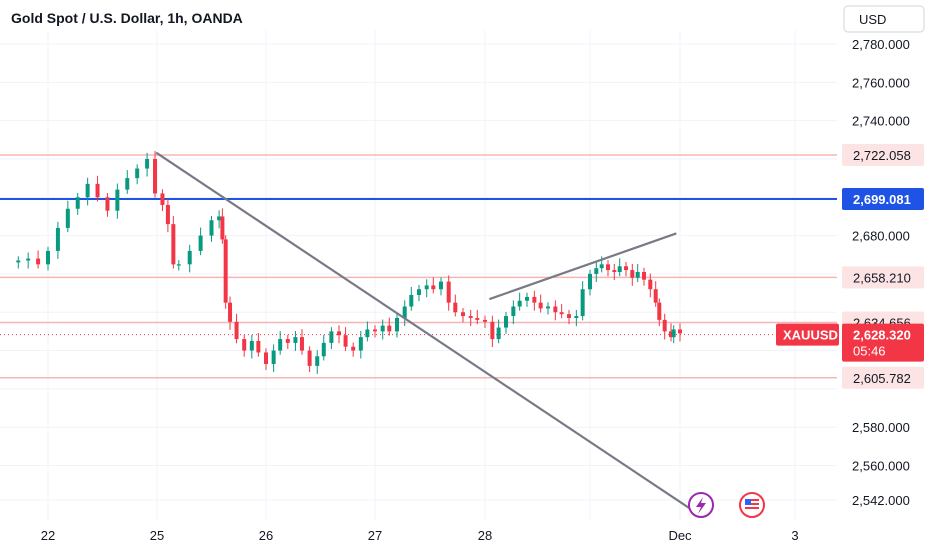 The width and height of the screenshot is (932, 550). I want to click on y-tick-label: 2,580.000, so click(881, 427).